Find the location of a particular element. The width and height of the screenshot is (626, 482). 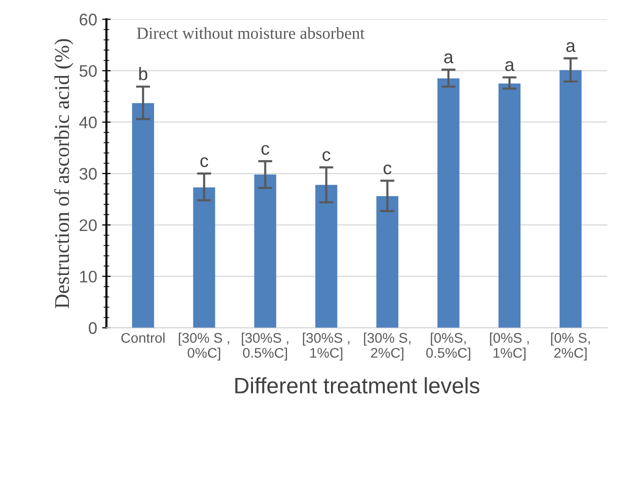

y-tick-label: 60 is located at coordinates (88, 20).